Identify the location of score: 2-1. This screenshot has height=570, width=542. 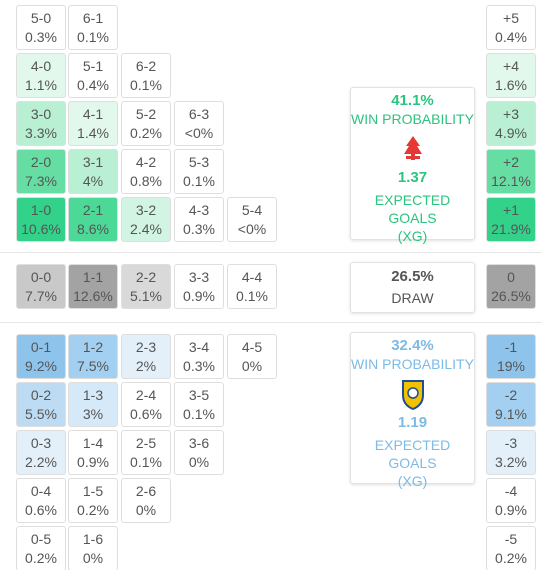
(93, 210).